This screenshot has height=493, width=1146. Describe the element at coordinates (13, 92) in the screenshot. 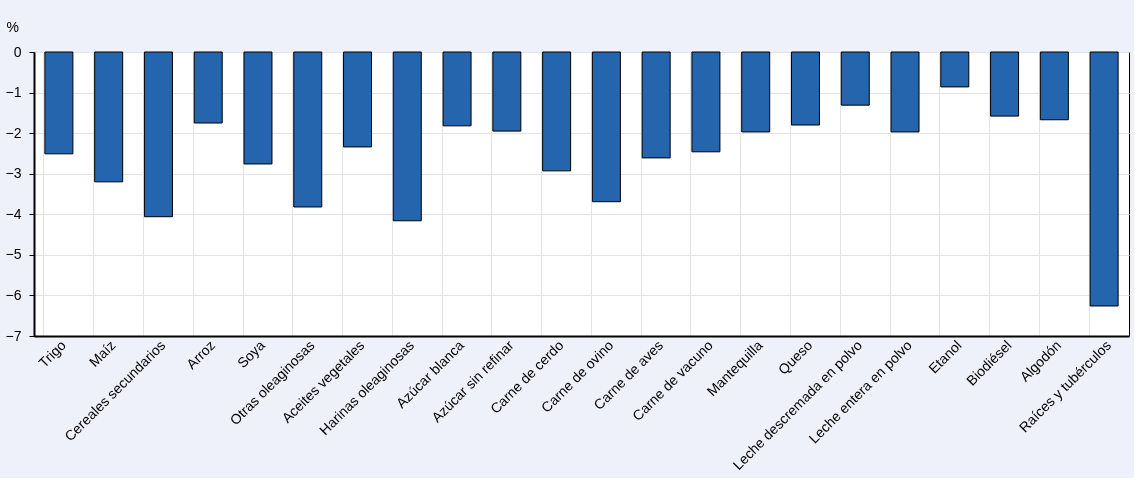

I see `y-tick-label: −1` at that location.